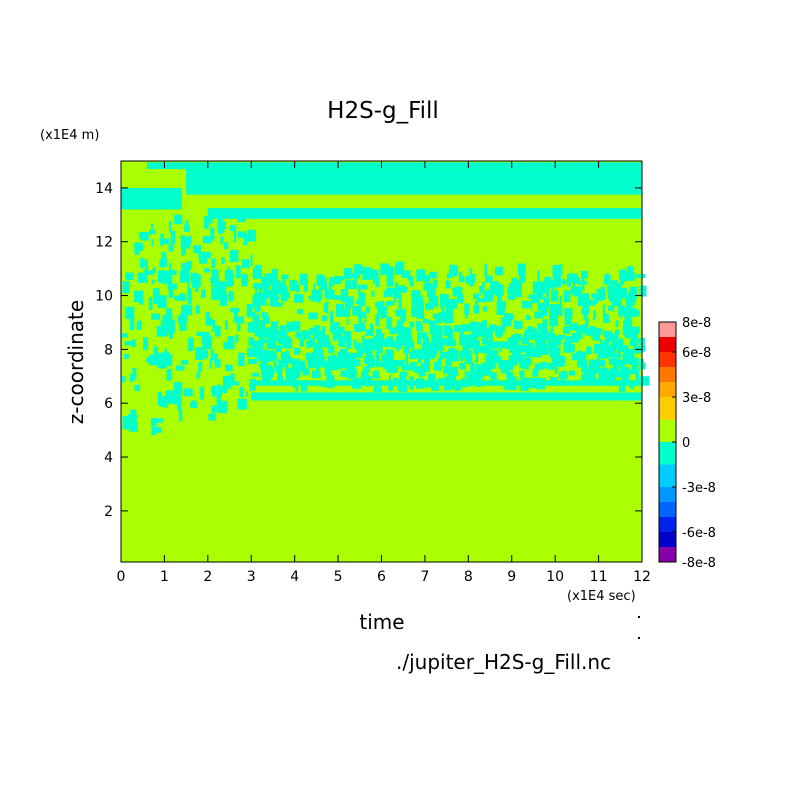 Image resolution: width=804 pixels, height=804 pixels. Describe the element at coordinates (108, 512) in the screenshot. I see `y-tick-label: 2` at that location.